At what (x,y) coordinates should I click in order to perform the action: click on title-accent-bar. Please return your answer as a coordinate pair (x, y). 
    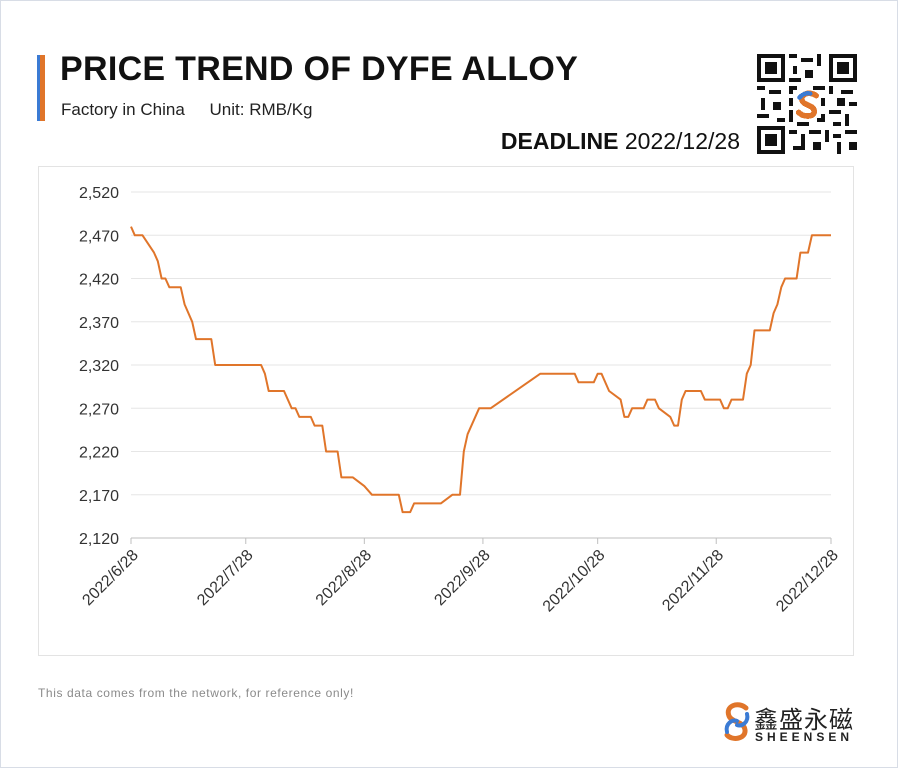
    Looking at the image, I should click on (41, 88).